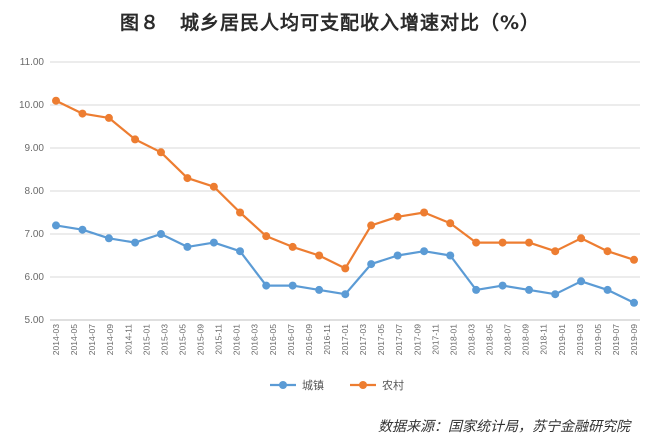  What do you see at coordinates (35, 148) in the screenshot?
I see `y-tick-label: 9.00` at bounding box center [35, 148].